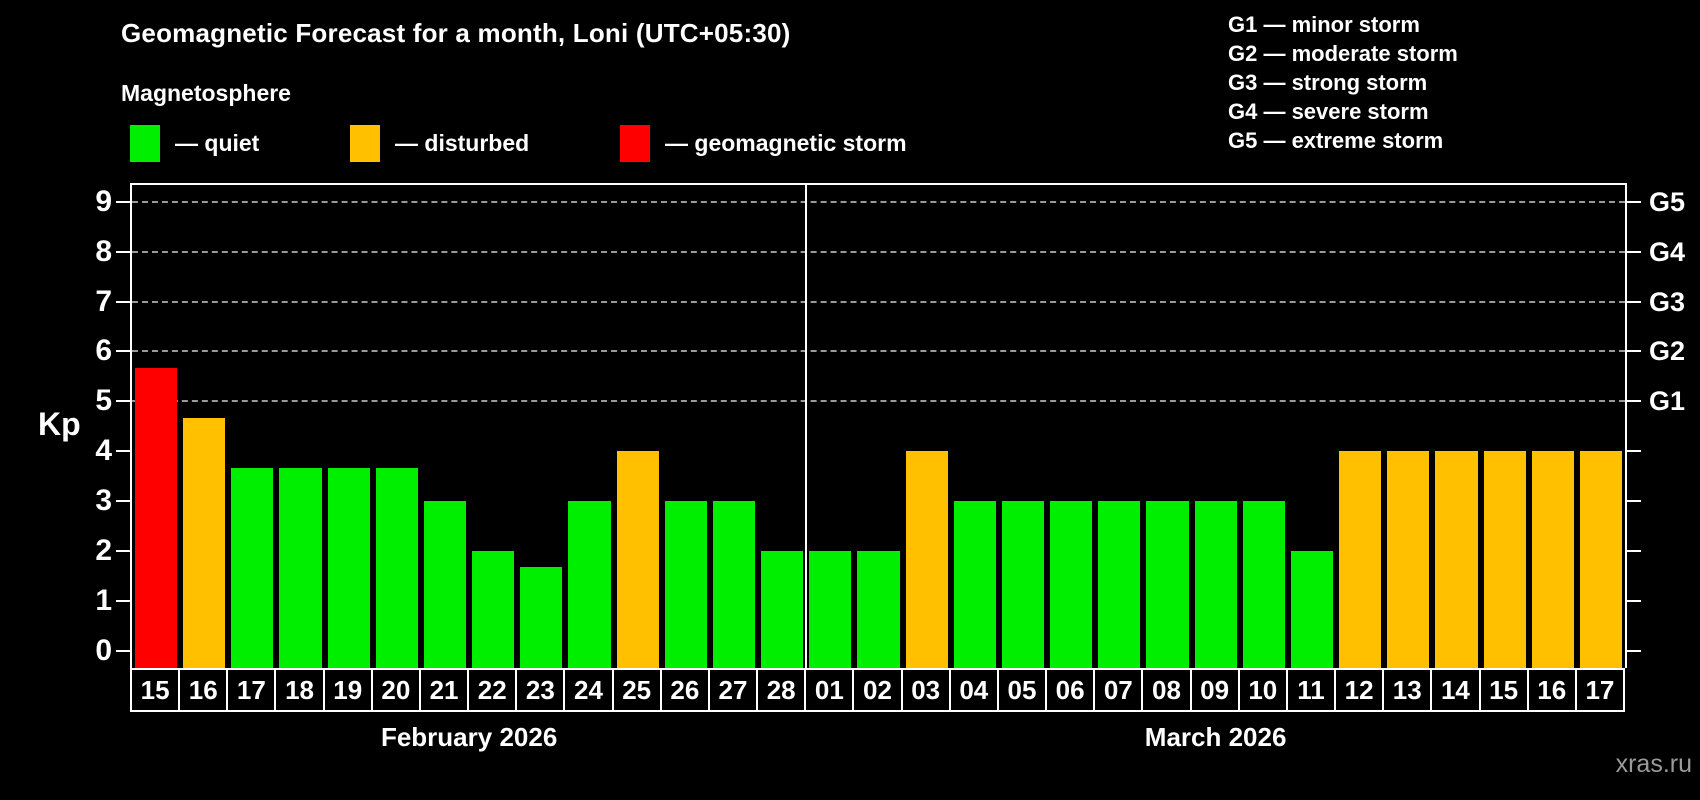 The width and height of the screenshot is (1700, 800). I want to click on storm-scale-legend-item: G3 — strong storm, so click(1328, 82).